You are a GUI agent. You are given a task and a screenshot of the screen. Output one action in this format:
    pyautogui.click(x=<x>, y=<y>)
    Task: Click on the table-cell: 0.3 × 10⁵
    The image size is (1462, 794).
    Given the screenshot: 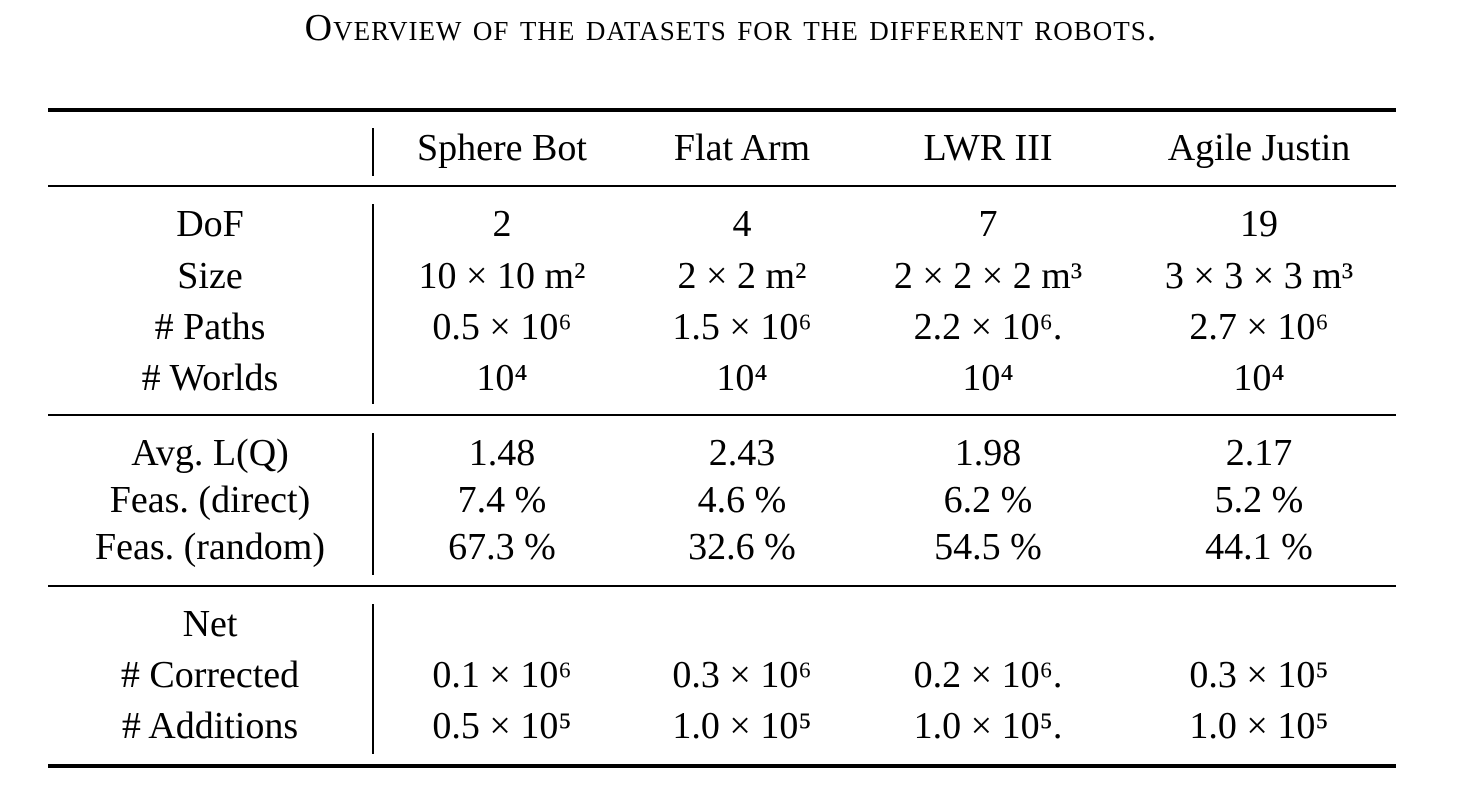 What is the action you would take?
    pyautogui.click(x=1259, y=675)
    